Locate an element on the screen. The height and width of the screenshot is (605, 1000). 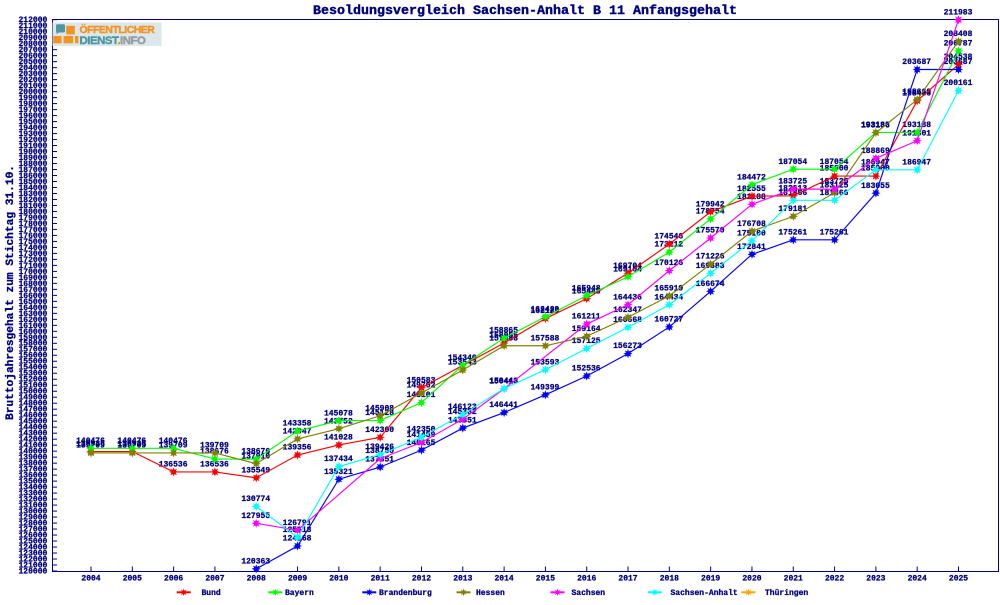
svg-text: 161000 is located at coordinates (32, 326).